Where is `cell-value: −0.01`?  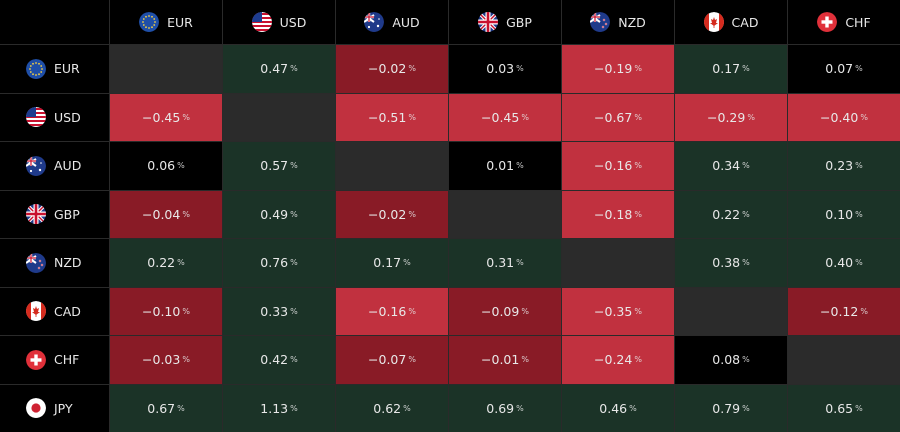
cell-value: −0.01 is located at coordinates (500, 360).